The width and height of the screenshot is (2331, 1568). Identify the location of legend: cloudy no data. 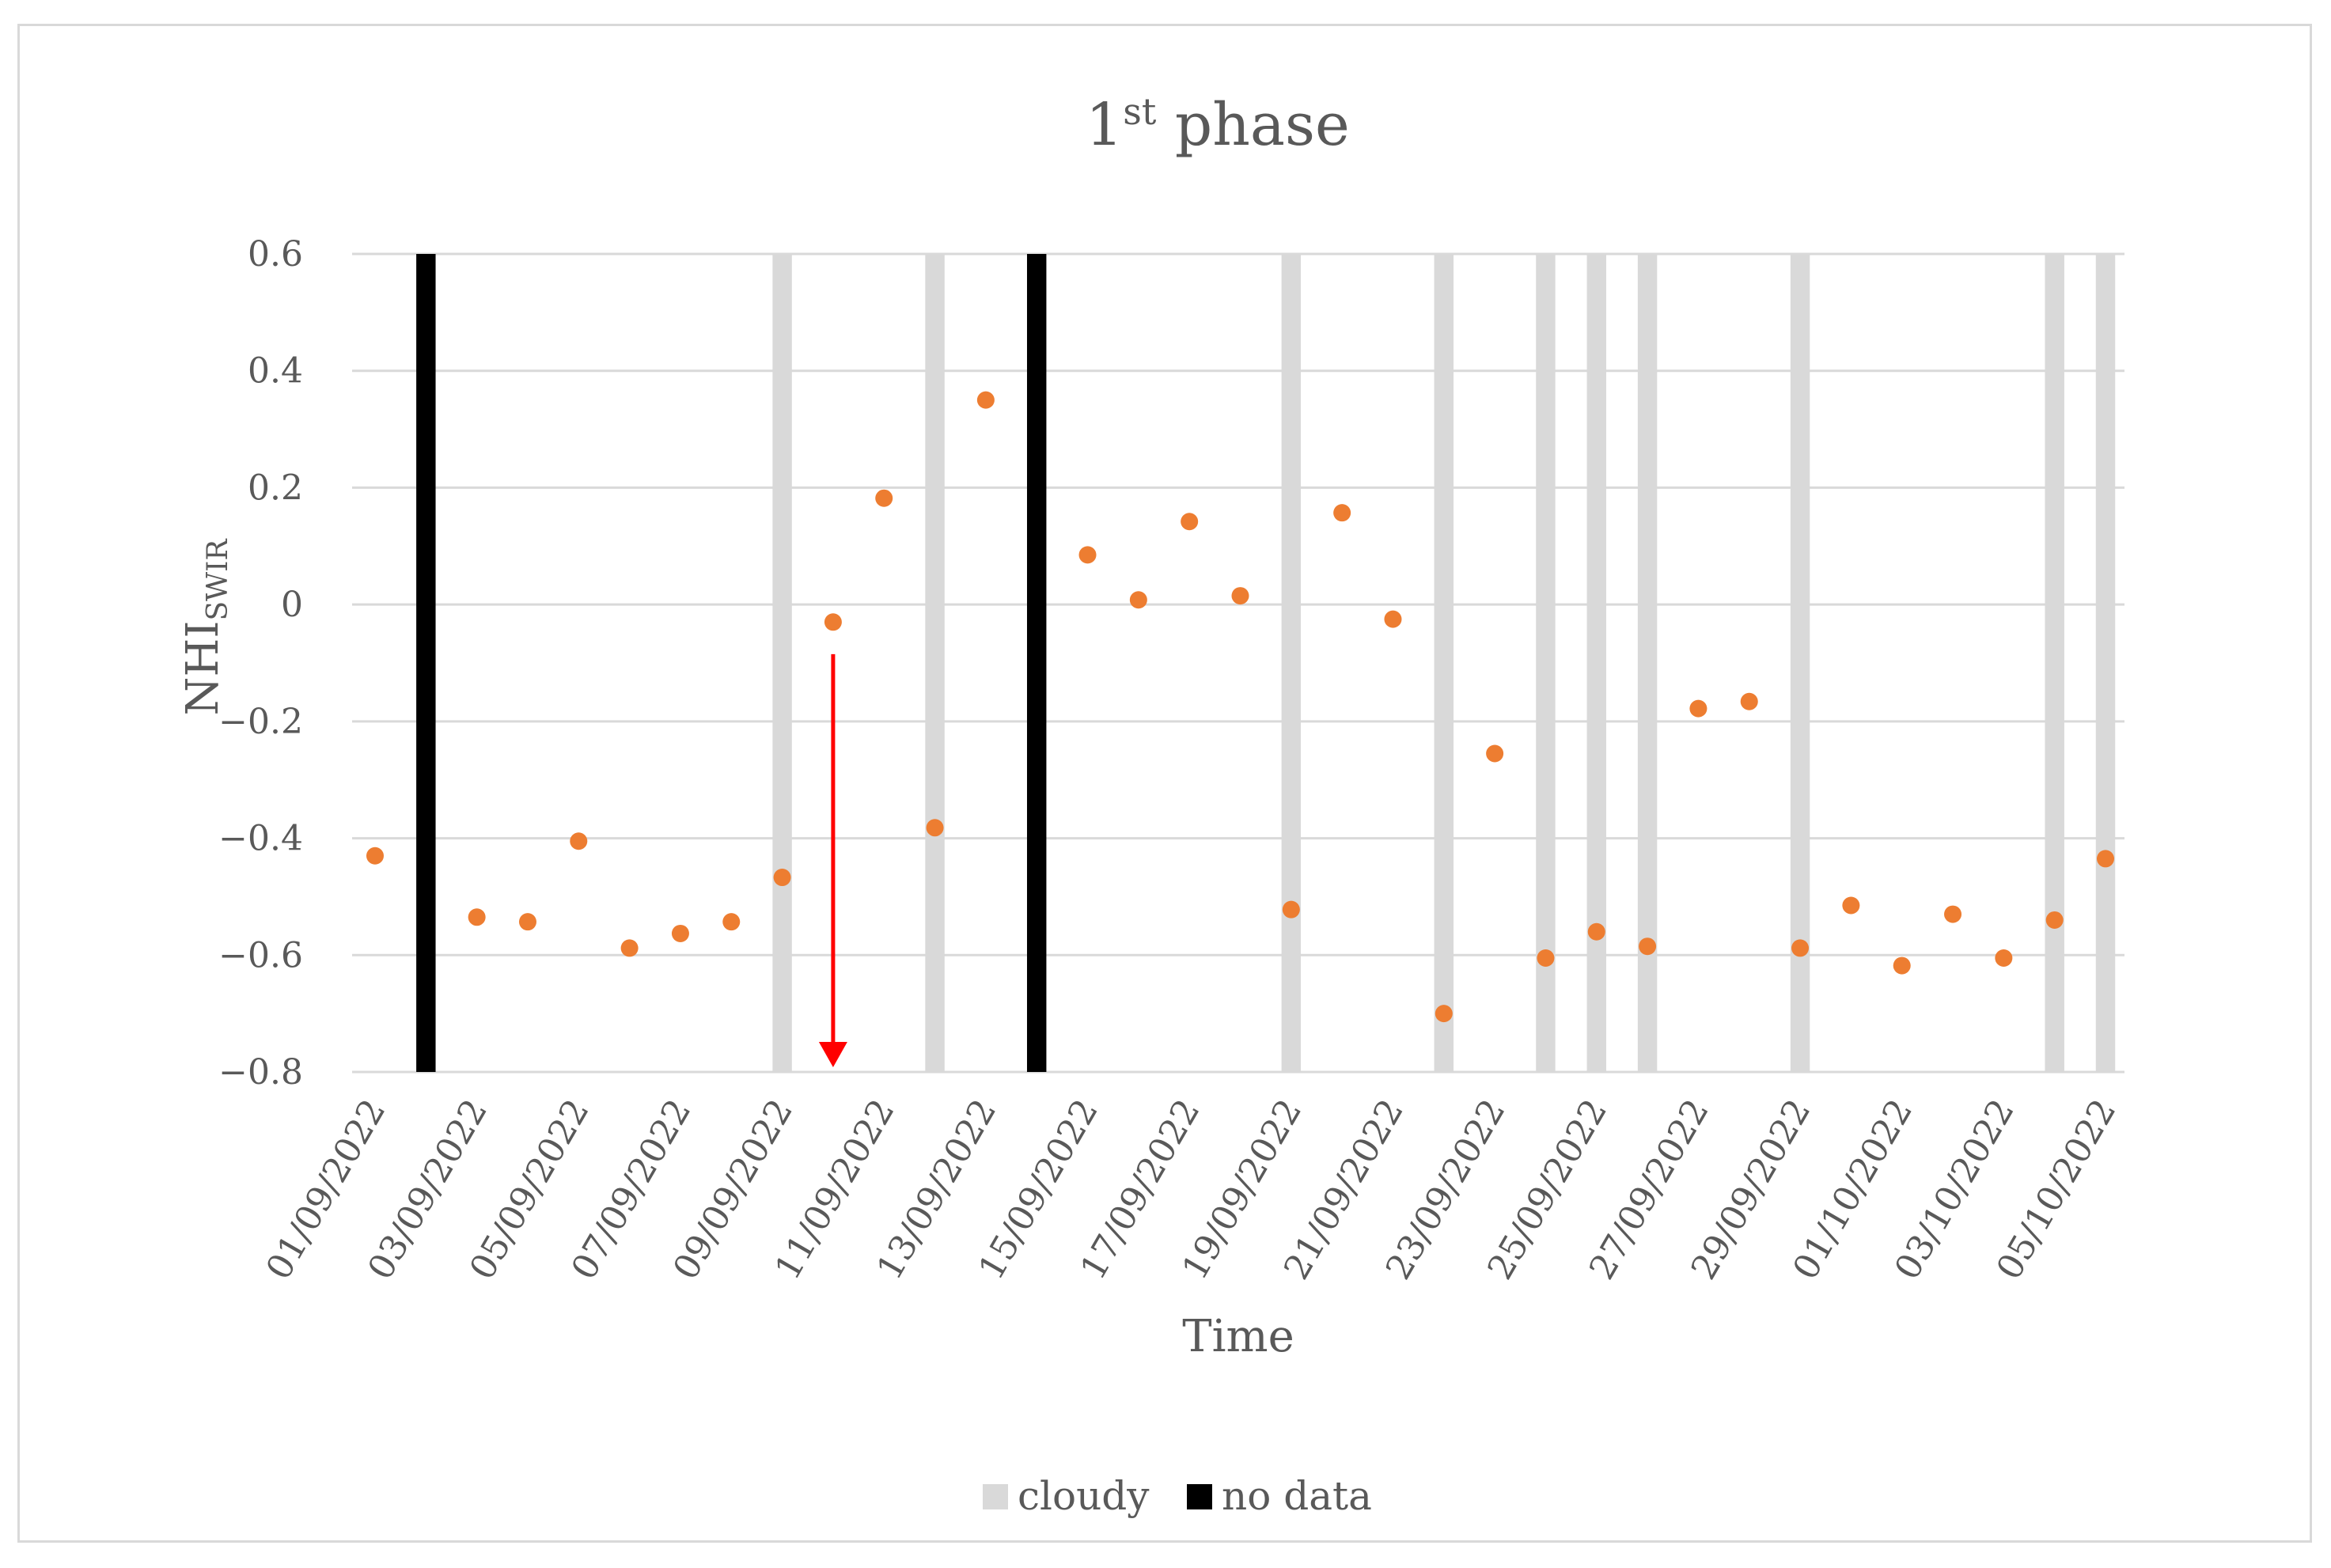
(1177, 1496).